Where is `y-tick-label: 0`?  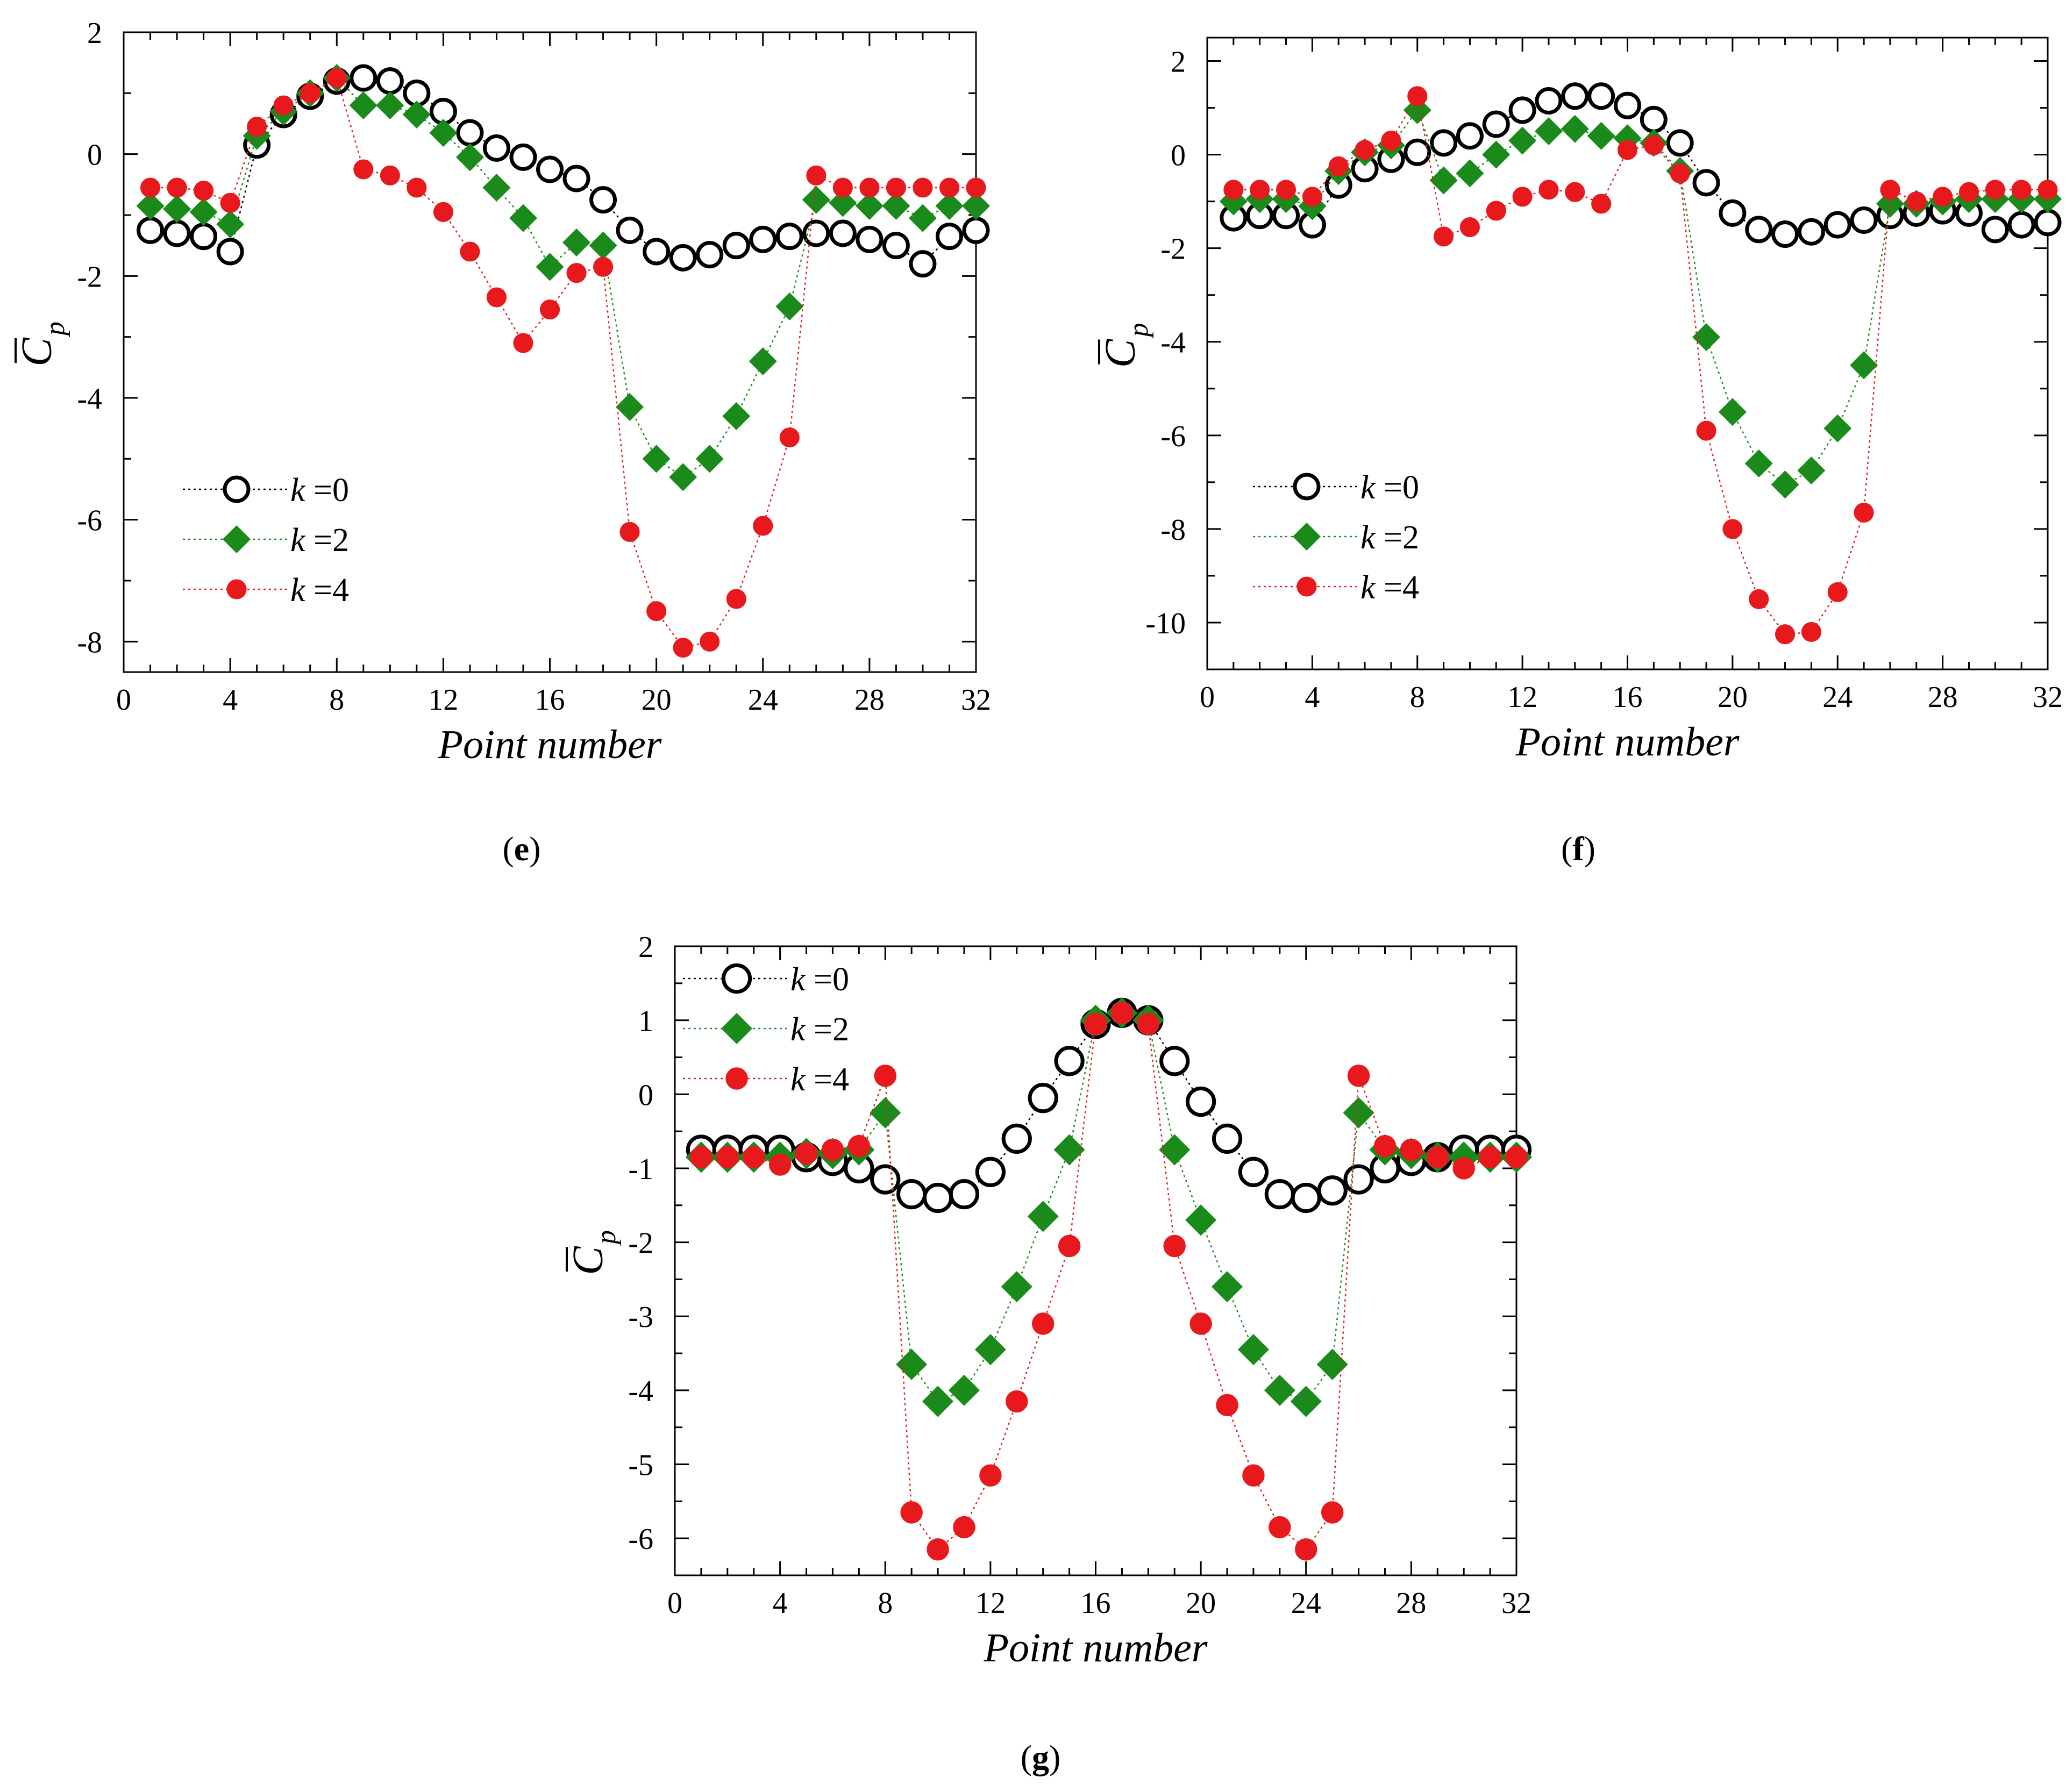
y-tick-label: 0 is located at coordinates (645, 1095).